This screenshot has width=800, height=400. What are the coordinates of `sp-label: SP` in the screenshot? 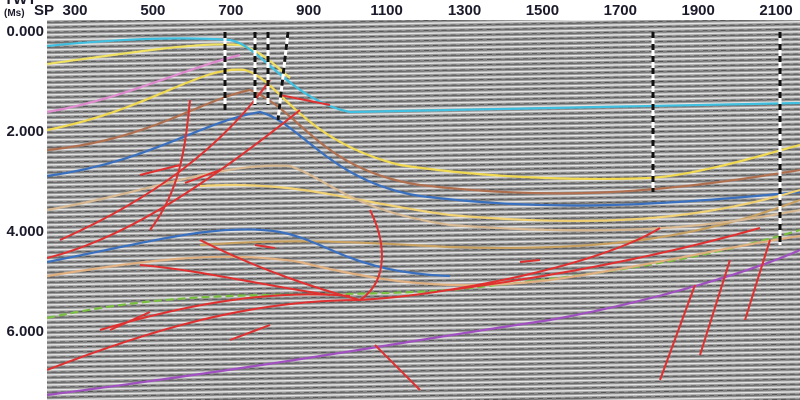 It's located at (44, 10).